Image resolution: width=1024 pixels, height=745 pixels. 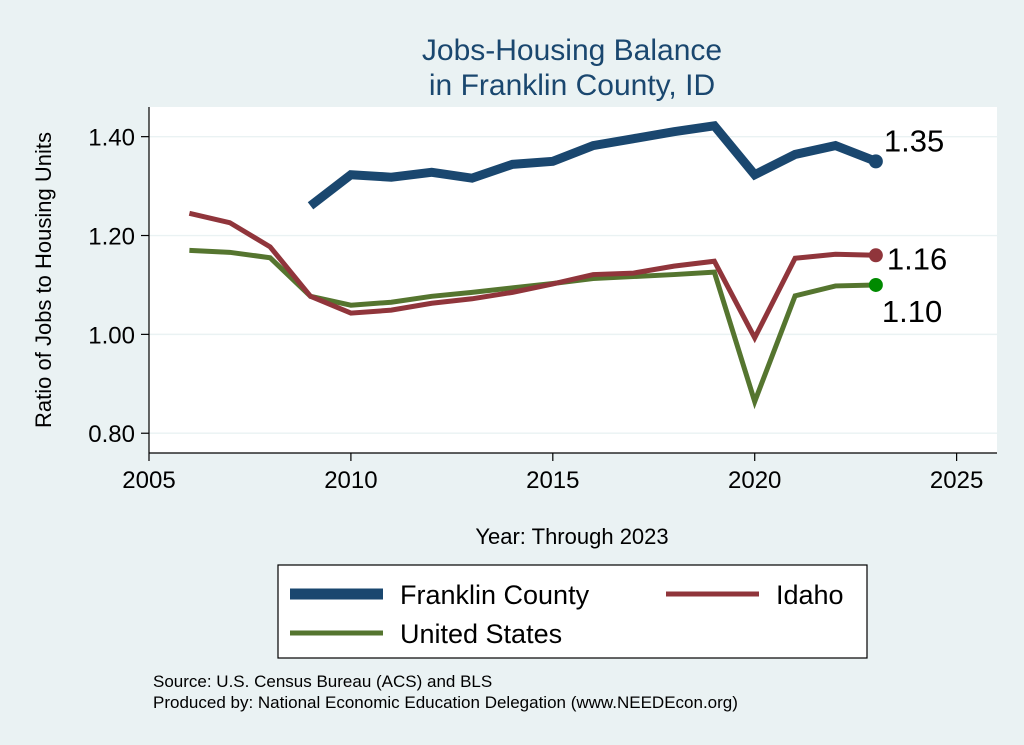 I want to click on chart-title-line-2: in Franklin County, ID, so click(x=572, y=85).